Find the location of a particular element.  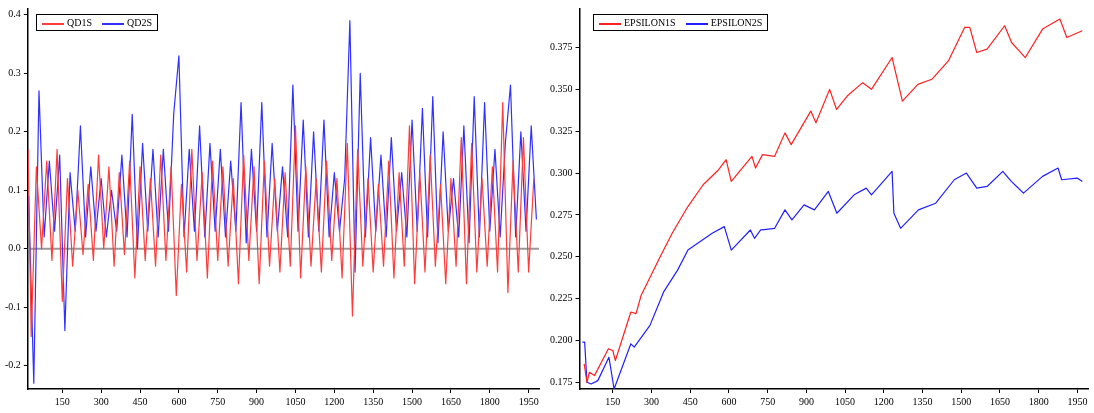

y-tick-label: 0.300 is located at coordinates (561, 172).